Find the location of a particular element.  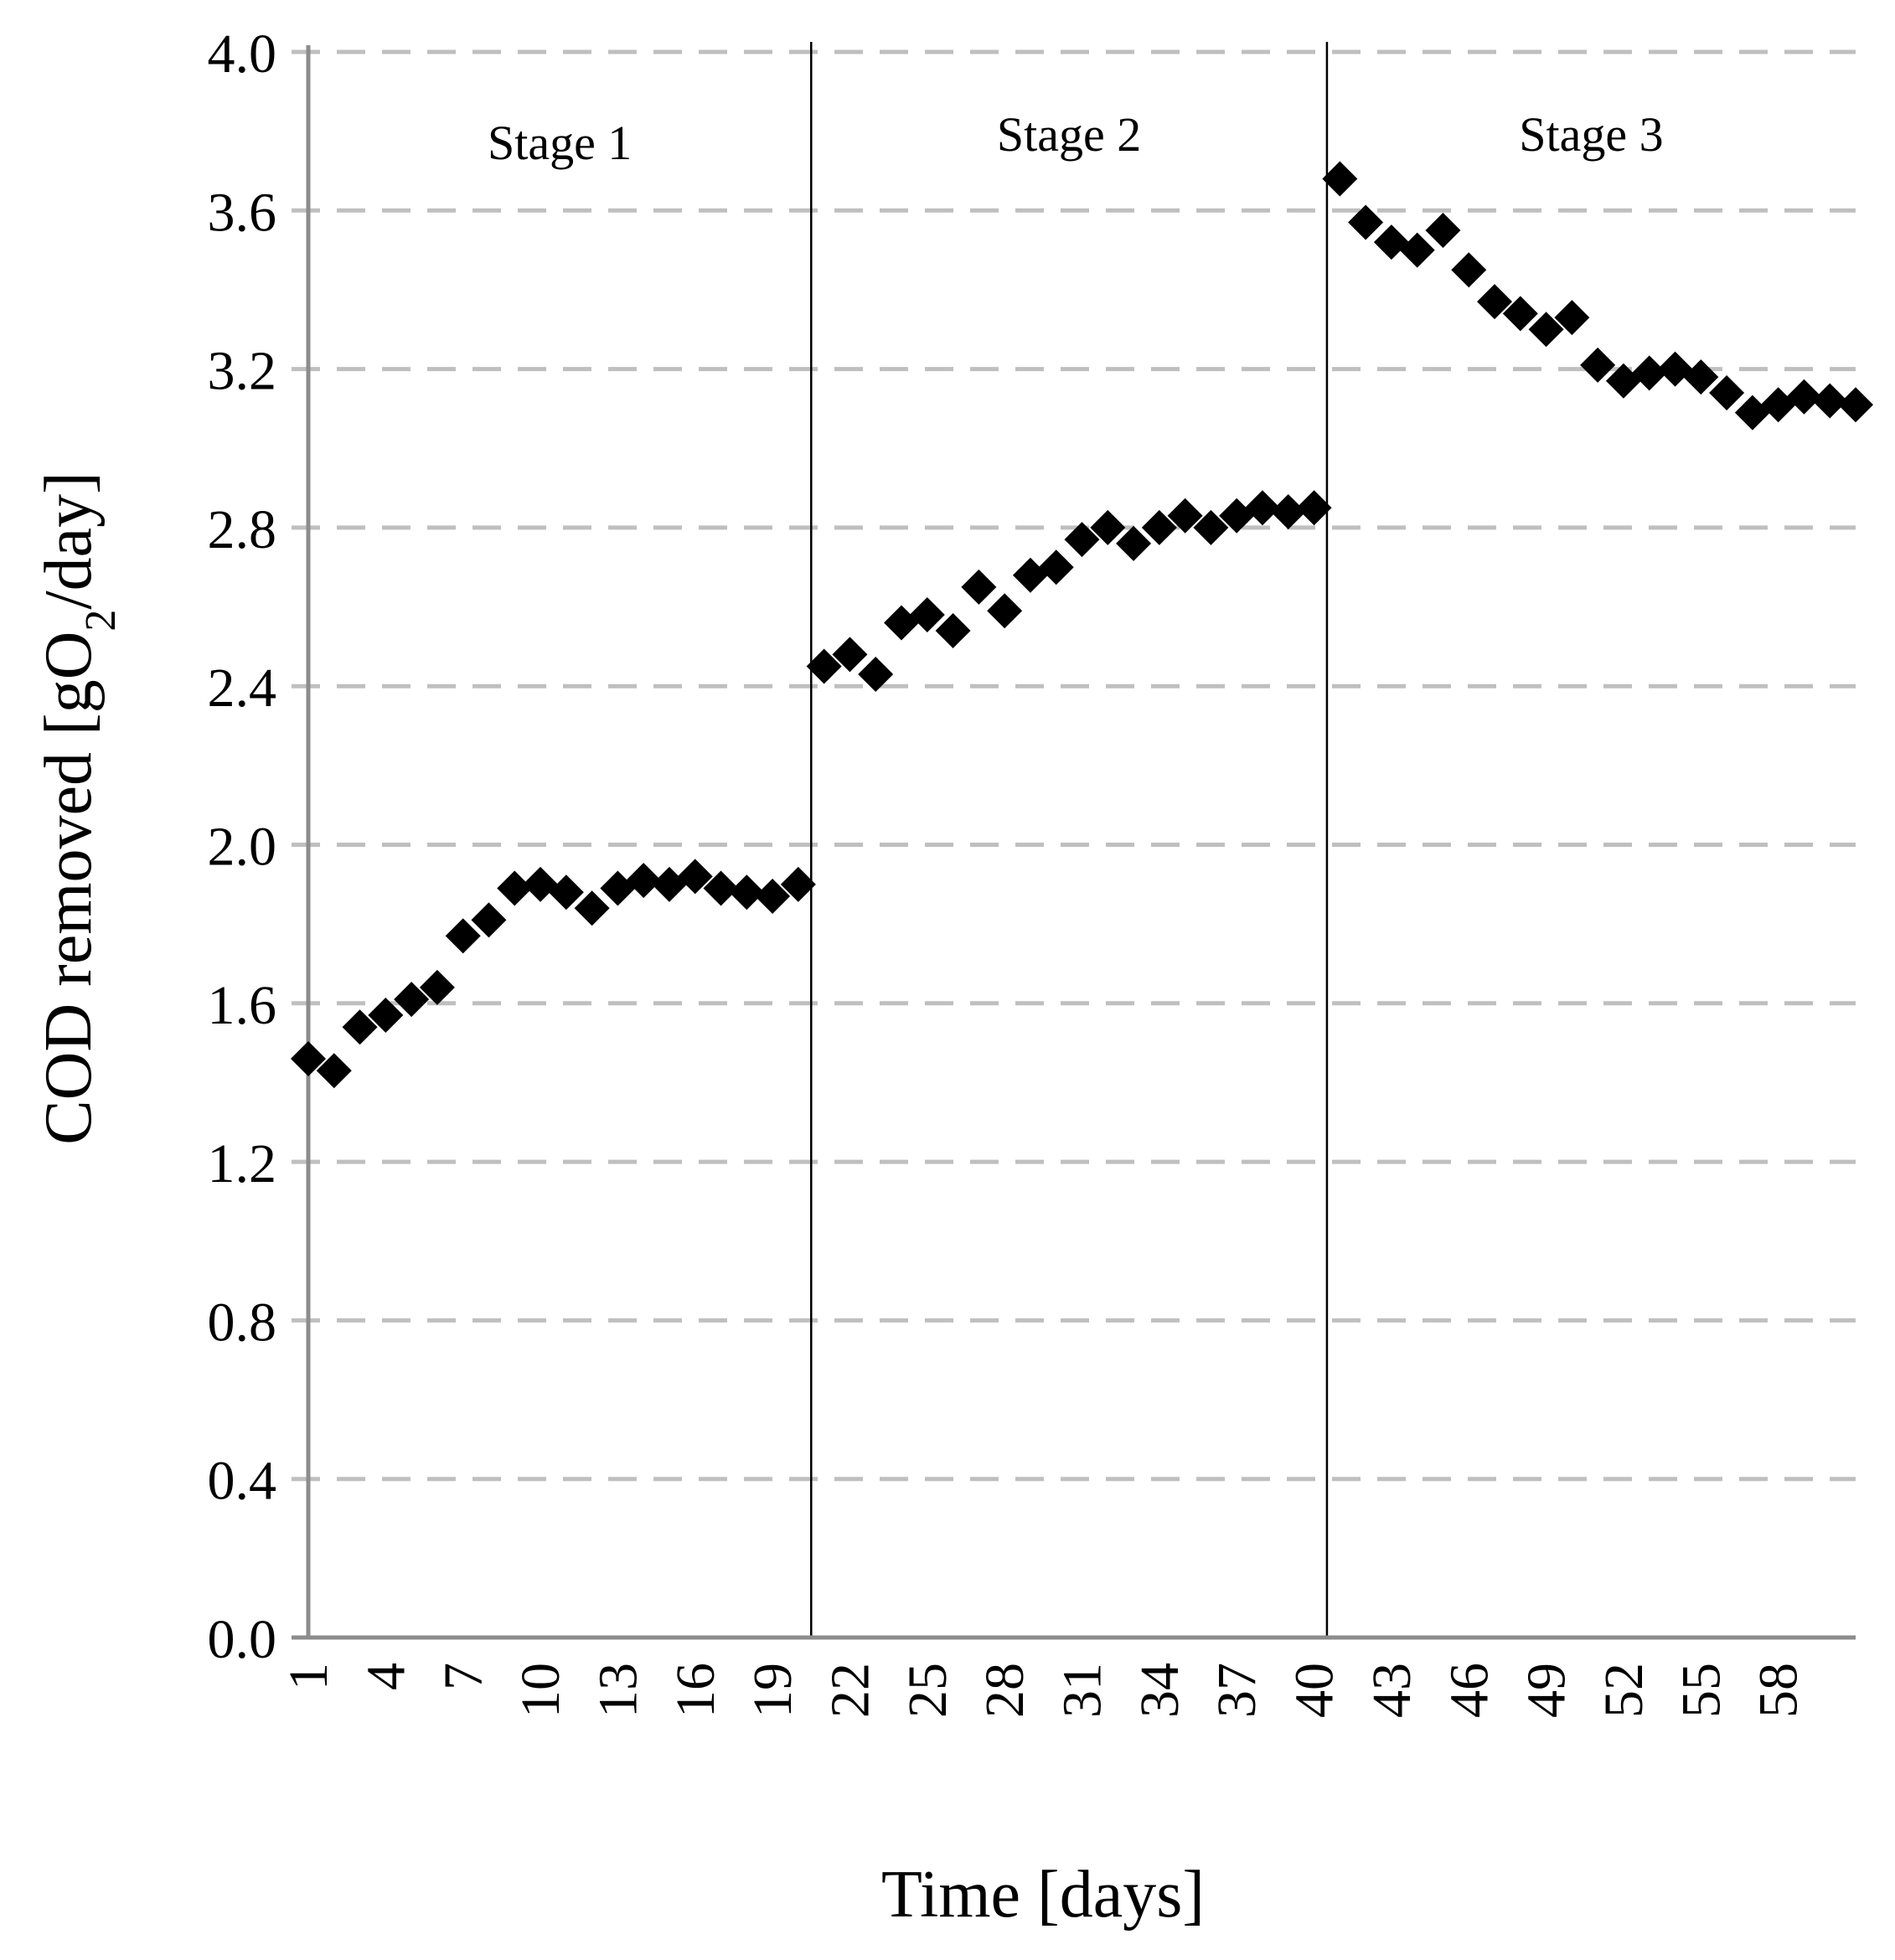

y-axis-title-subscript: 2 is located at coordinates (101, 621).